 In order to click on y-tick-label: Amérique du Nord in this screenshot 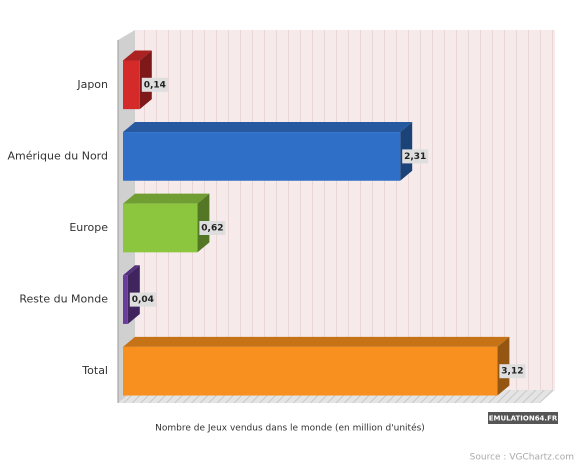, I will do `click(57, 155)`.